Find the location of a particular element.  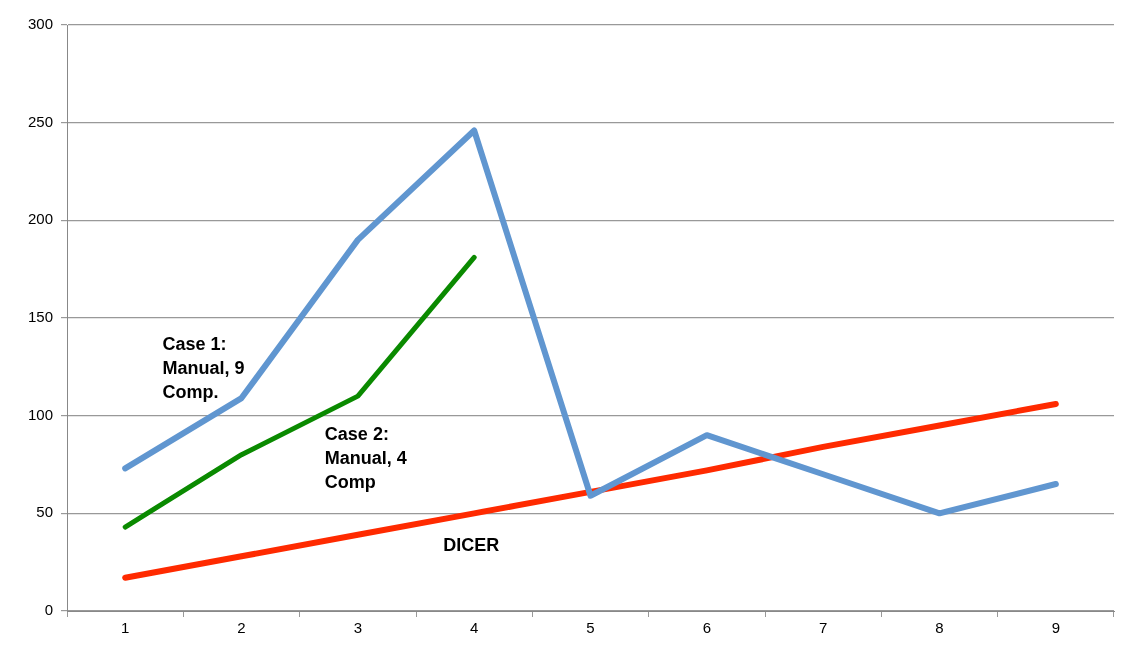

y-tick-label: 150 is located at coordinates (41, 317).